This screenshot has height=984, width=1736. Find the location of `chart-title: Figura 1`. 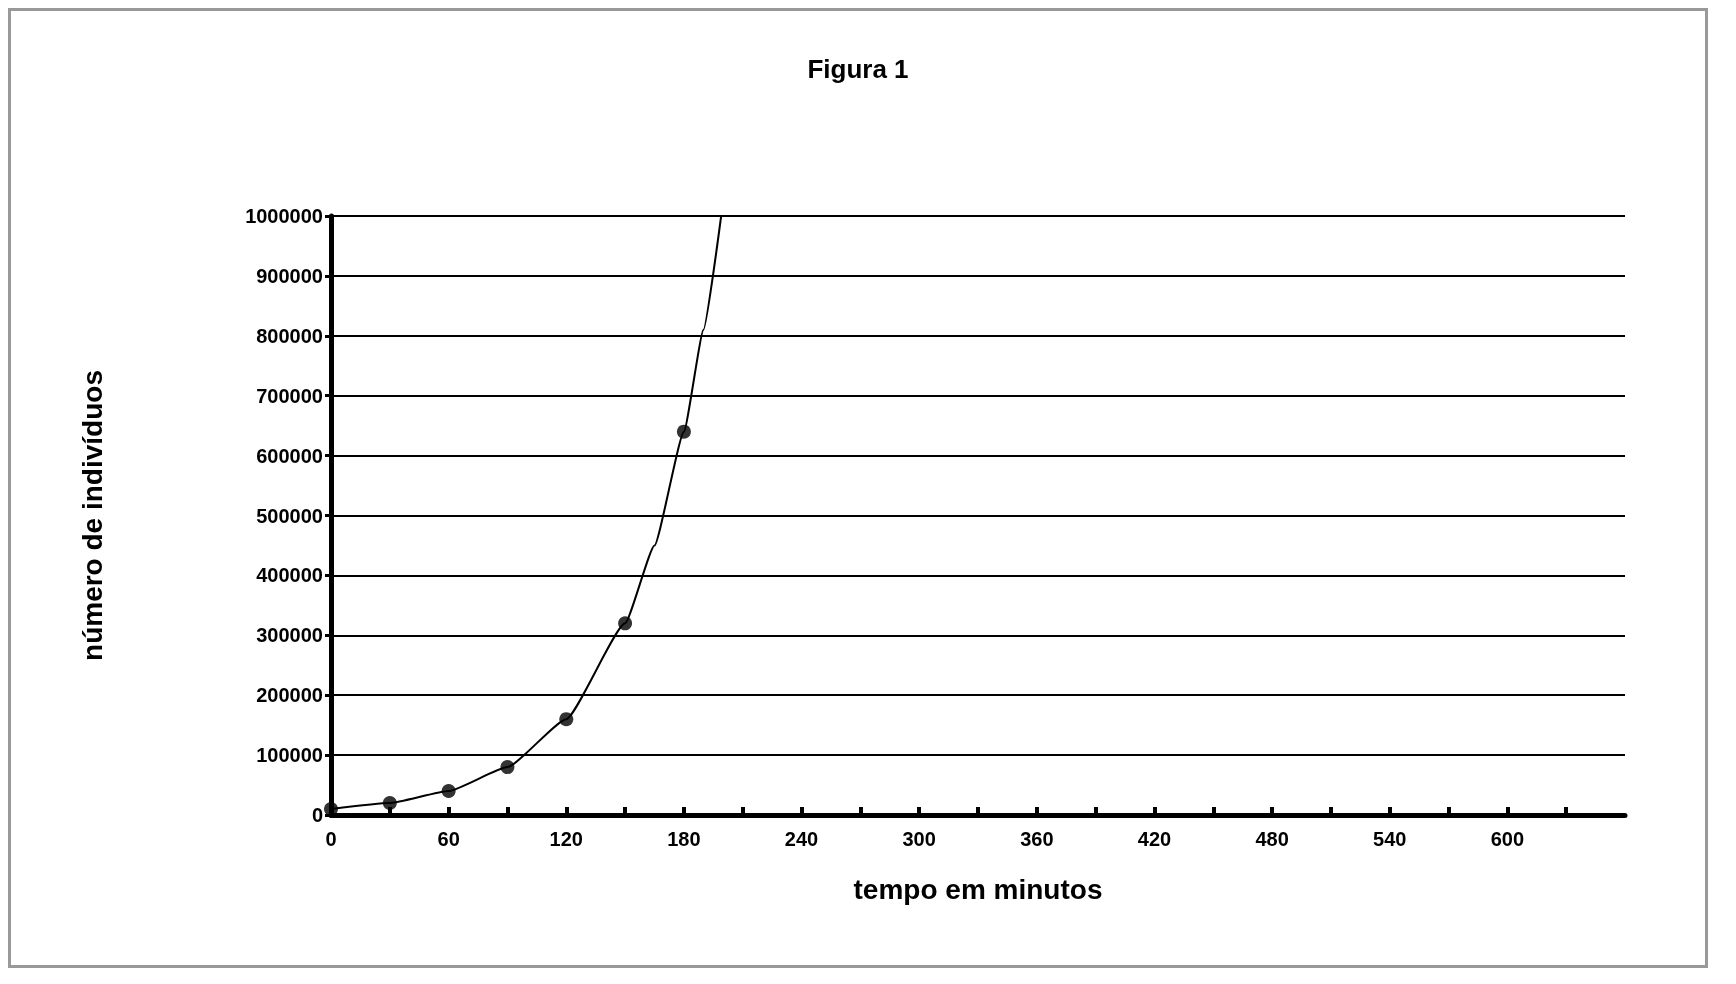

chart-title: Figura 1 is located at coordinates (858, 69).